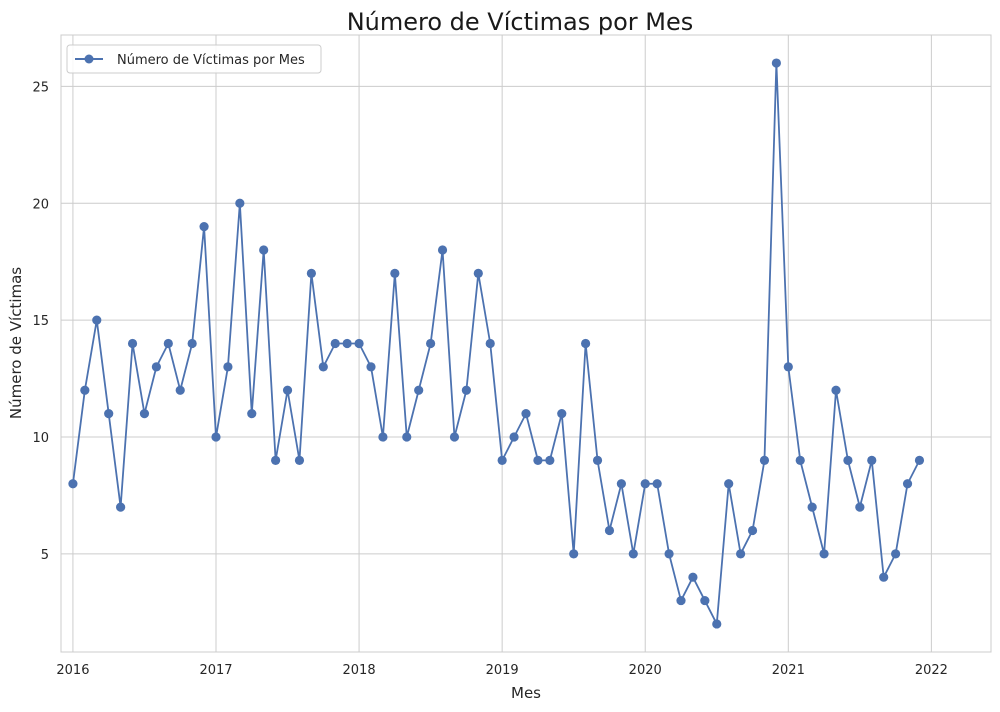 This screenshot has height=712, width=1000. What do you see at coordinates (211, 60) in the screenshot?
I see `legend-entry: Número de Víctimas por Mes` at bounding box center [211, 60].